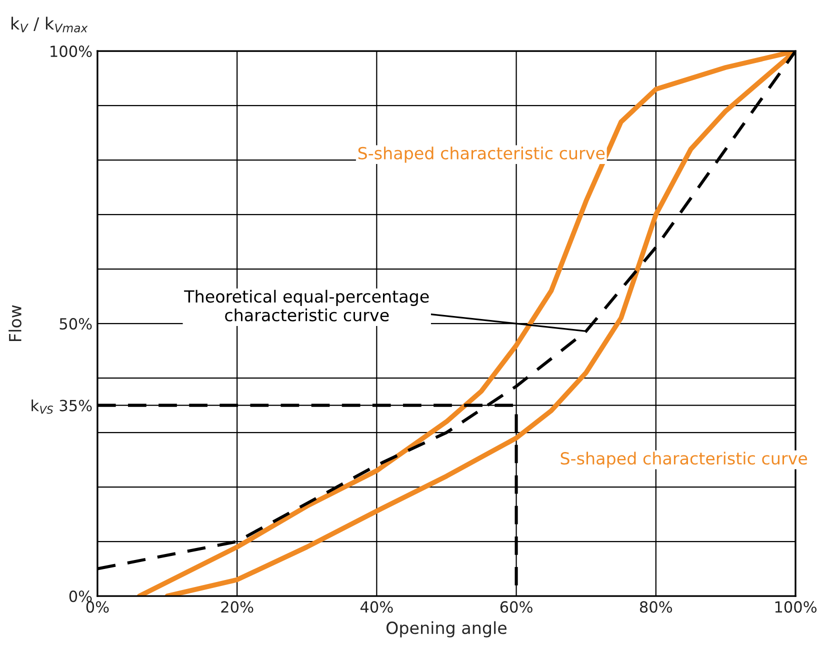 This screenshot has width=833, height=655. I want to click on x-tick-label: 40%, so click(376, 607).